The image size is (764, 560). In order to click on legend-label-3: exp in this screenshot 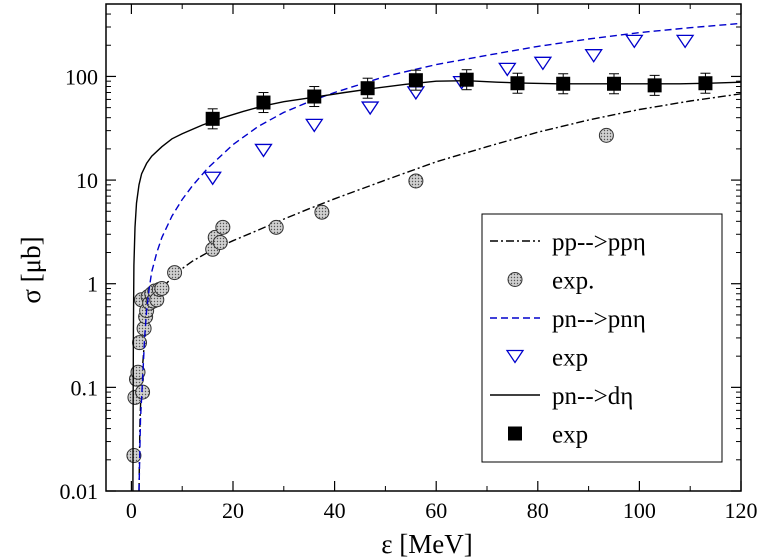, I will do `click(570, 358)`.